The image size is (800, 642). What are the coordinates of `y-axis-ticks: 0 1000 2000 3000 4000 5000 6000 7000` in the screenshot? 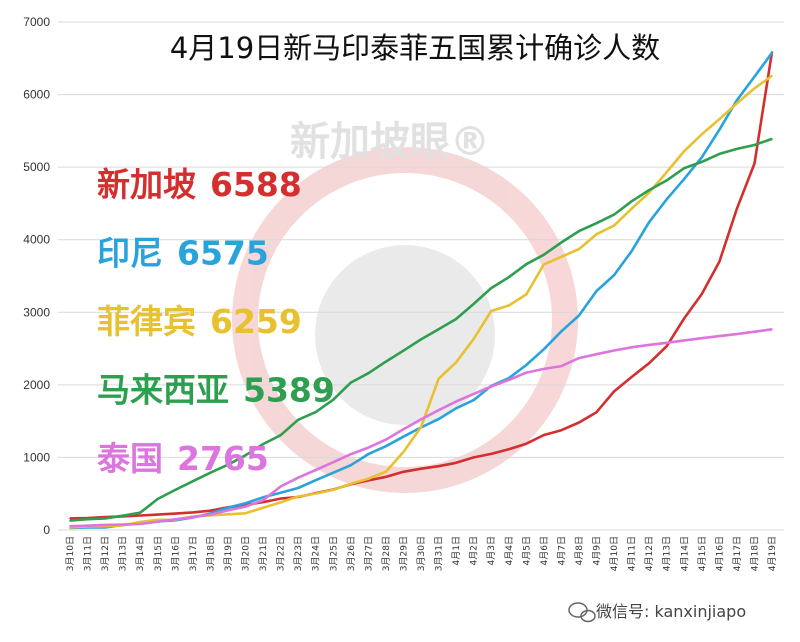 It's located at (36, 276).